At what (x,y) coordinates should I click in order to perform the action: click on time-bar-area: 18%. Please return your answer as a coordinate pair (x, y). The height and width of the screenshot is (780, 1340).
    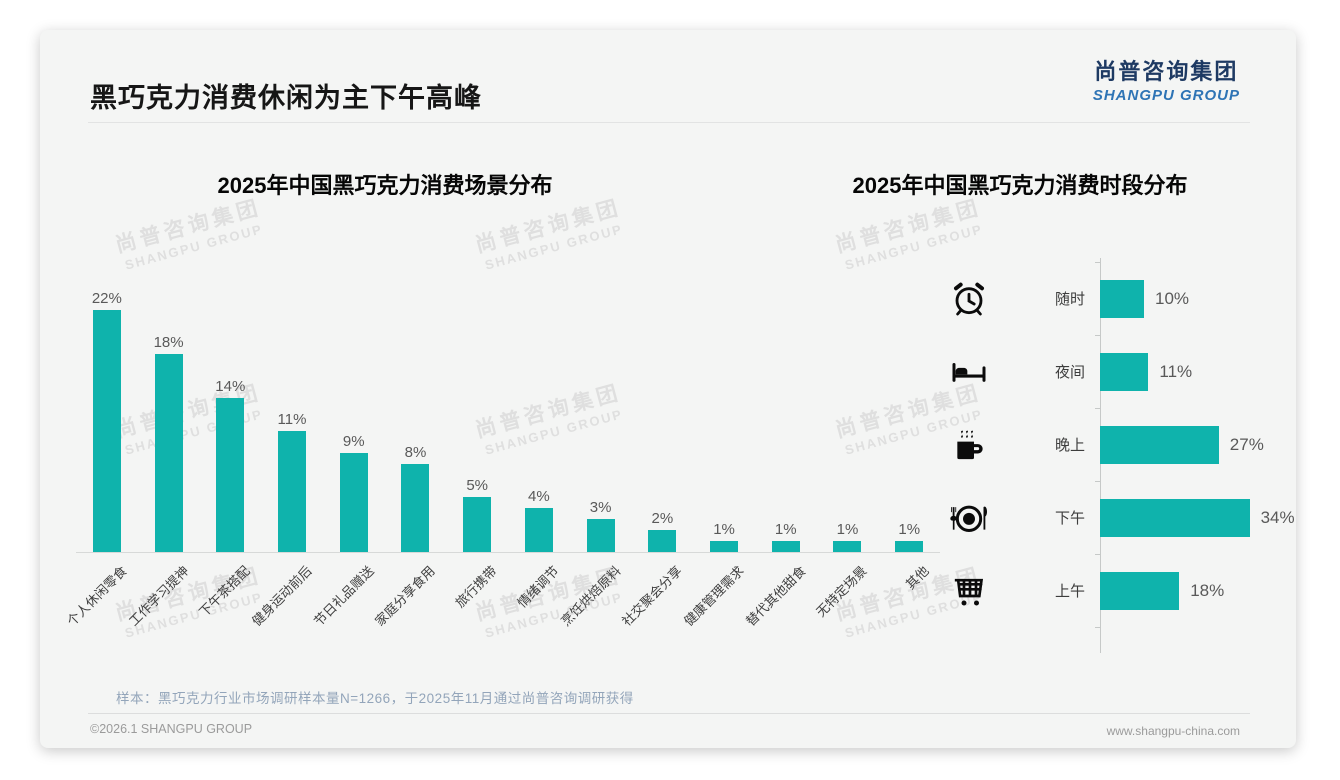
    Looking at the image, I should click on (1197, 590).